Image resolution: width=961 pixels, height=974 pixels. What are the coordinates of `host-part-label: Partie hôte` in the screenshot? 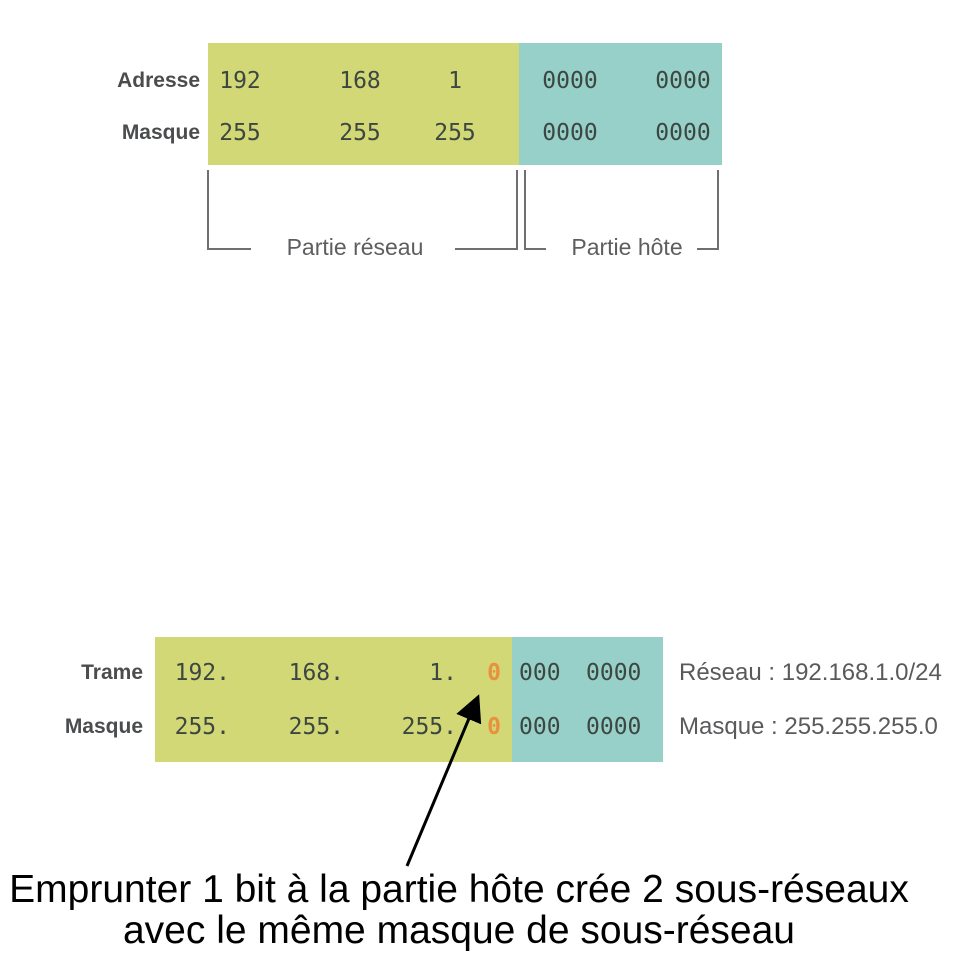 It's located at (627, 247).